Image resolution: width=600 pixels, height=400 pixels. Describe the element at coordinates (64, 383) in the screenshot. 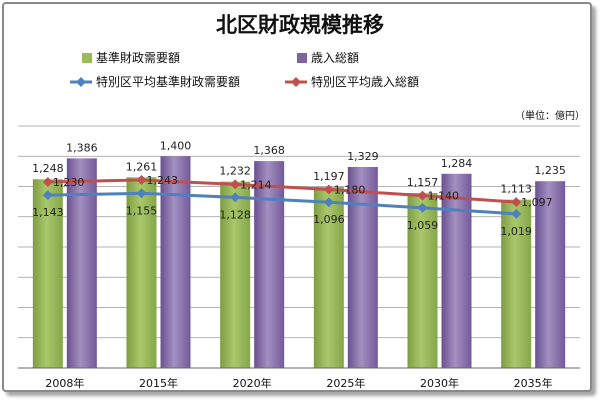

I see `x-tick-label: 2008年` at that location.